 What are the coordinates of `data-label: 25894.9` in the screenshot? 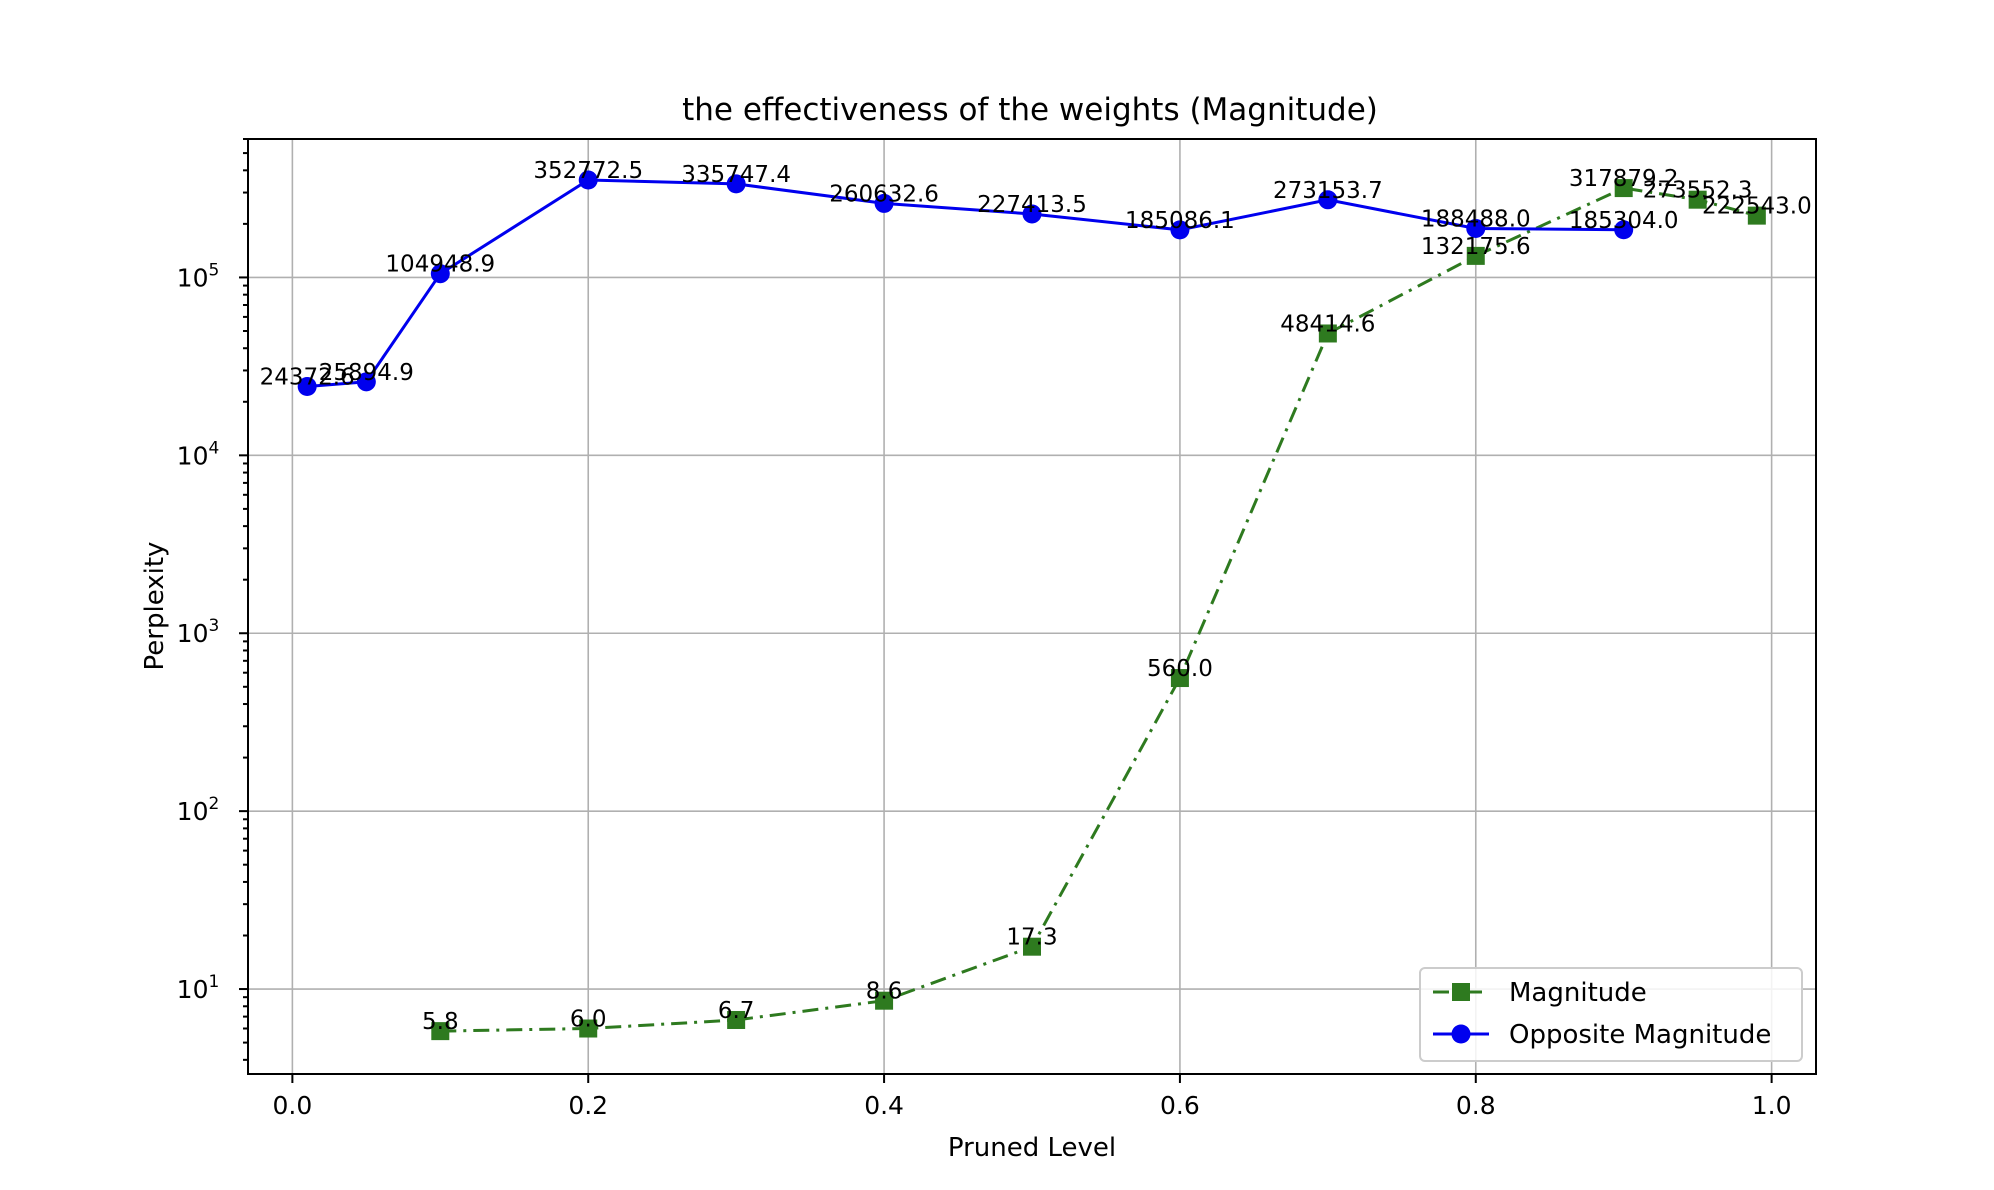 It's located at (366, 373).